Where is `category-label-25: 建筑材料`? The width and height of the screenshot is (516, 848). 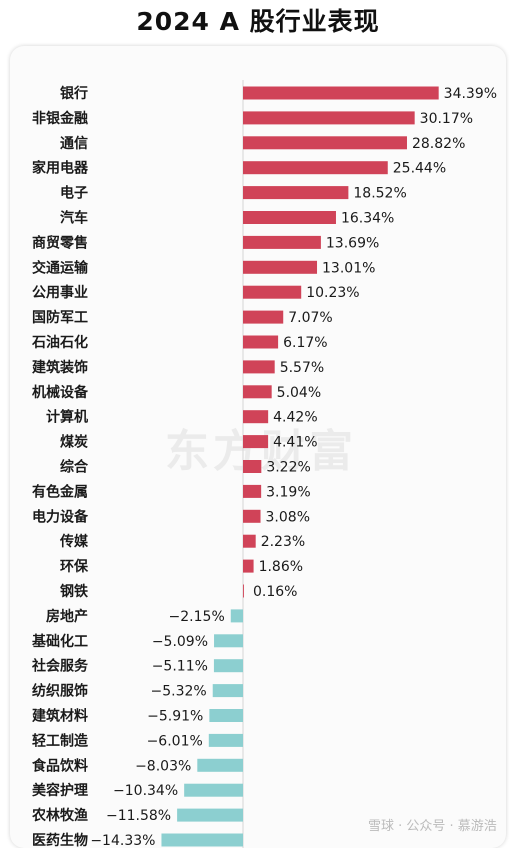 category-label-25: 建筑材料 is located at coordinates (60, 716).